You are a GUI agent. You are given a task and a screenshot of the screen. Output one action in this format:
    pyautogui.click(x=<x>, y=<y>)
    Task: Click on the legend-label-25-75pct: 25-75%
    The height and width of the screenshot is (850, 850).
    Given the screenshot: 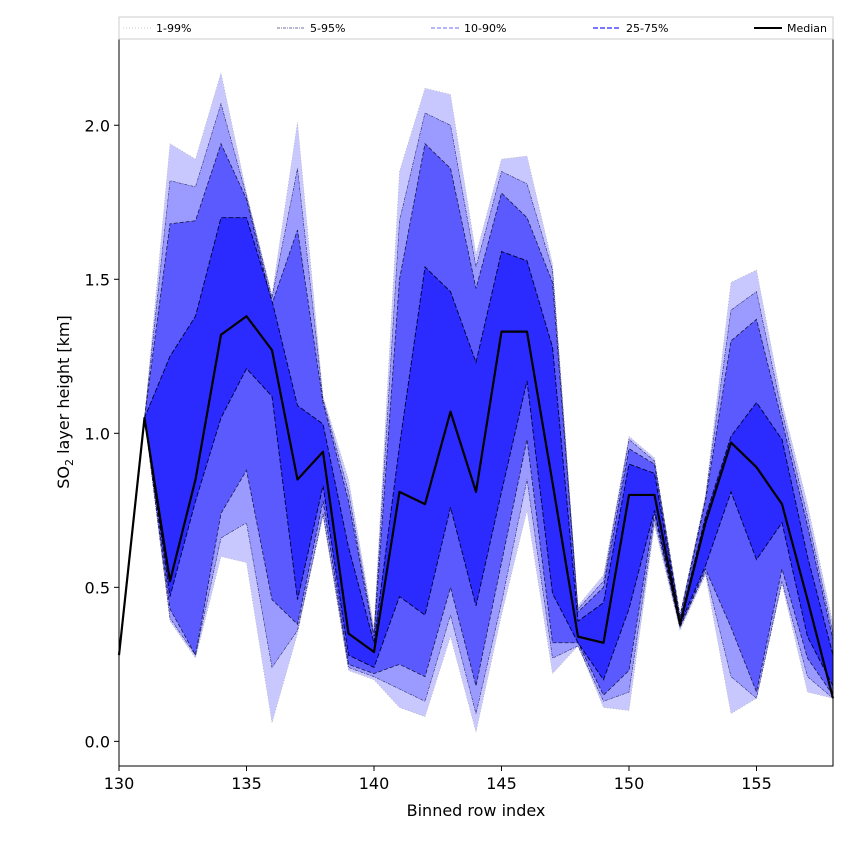 What is the action you would take?
    pyautogui.click(x=647, y=28)
    